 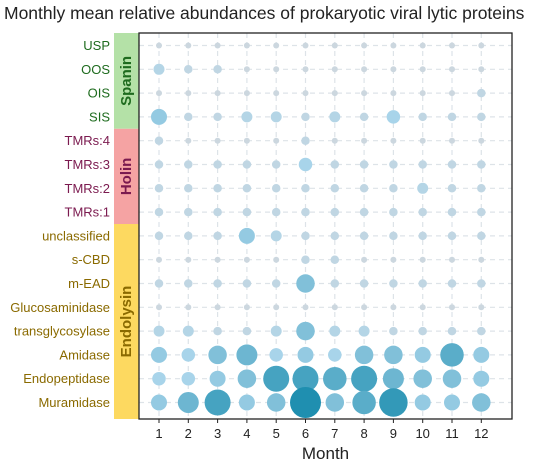 I want to click on row-label: unclassified, so click(x=76, y=235).